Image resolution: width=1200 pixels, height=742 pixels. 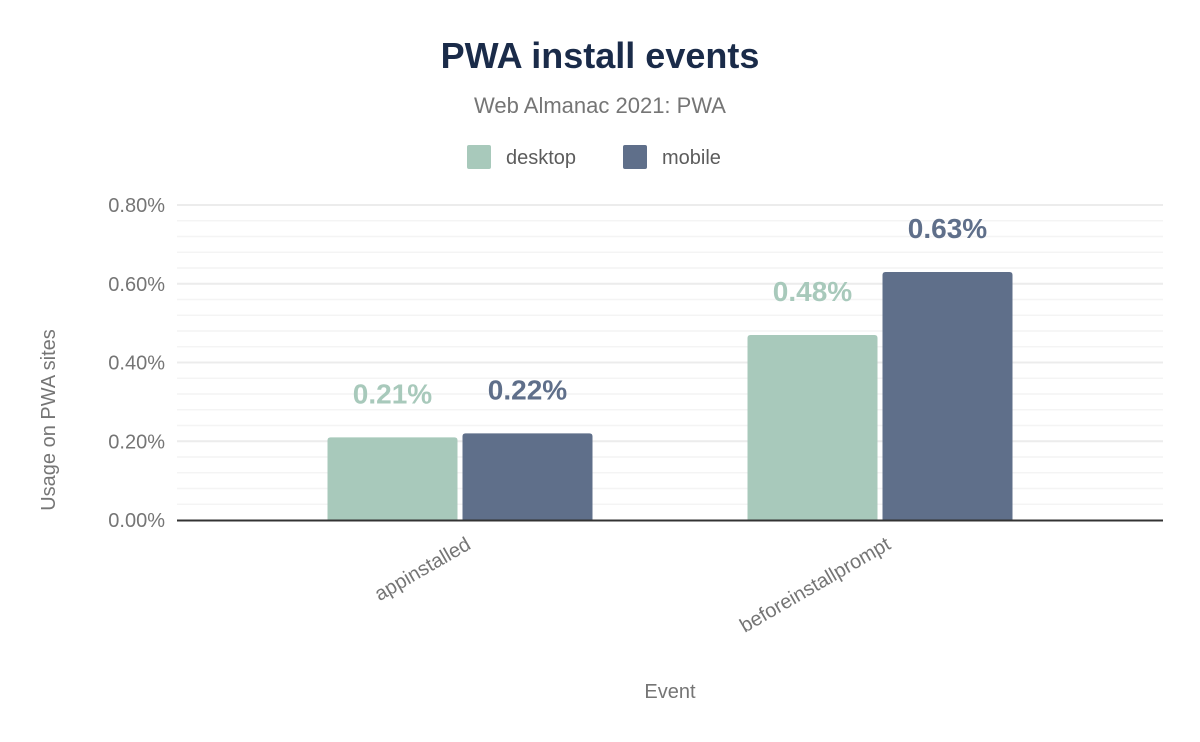 I want to click on x-tick-label: appinstalled, so click(x=422, y=569).